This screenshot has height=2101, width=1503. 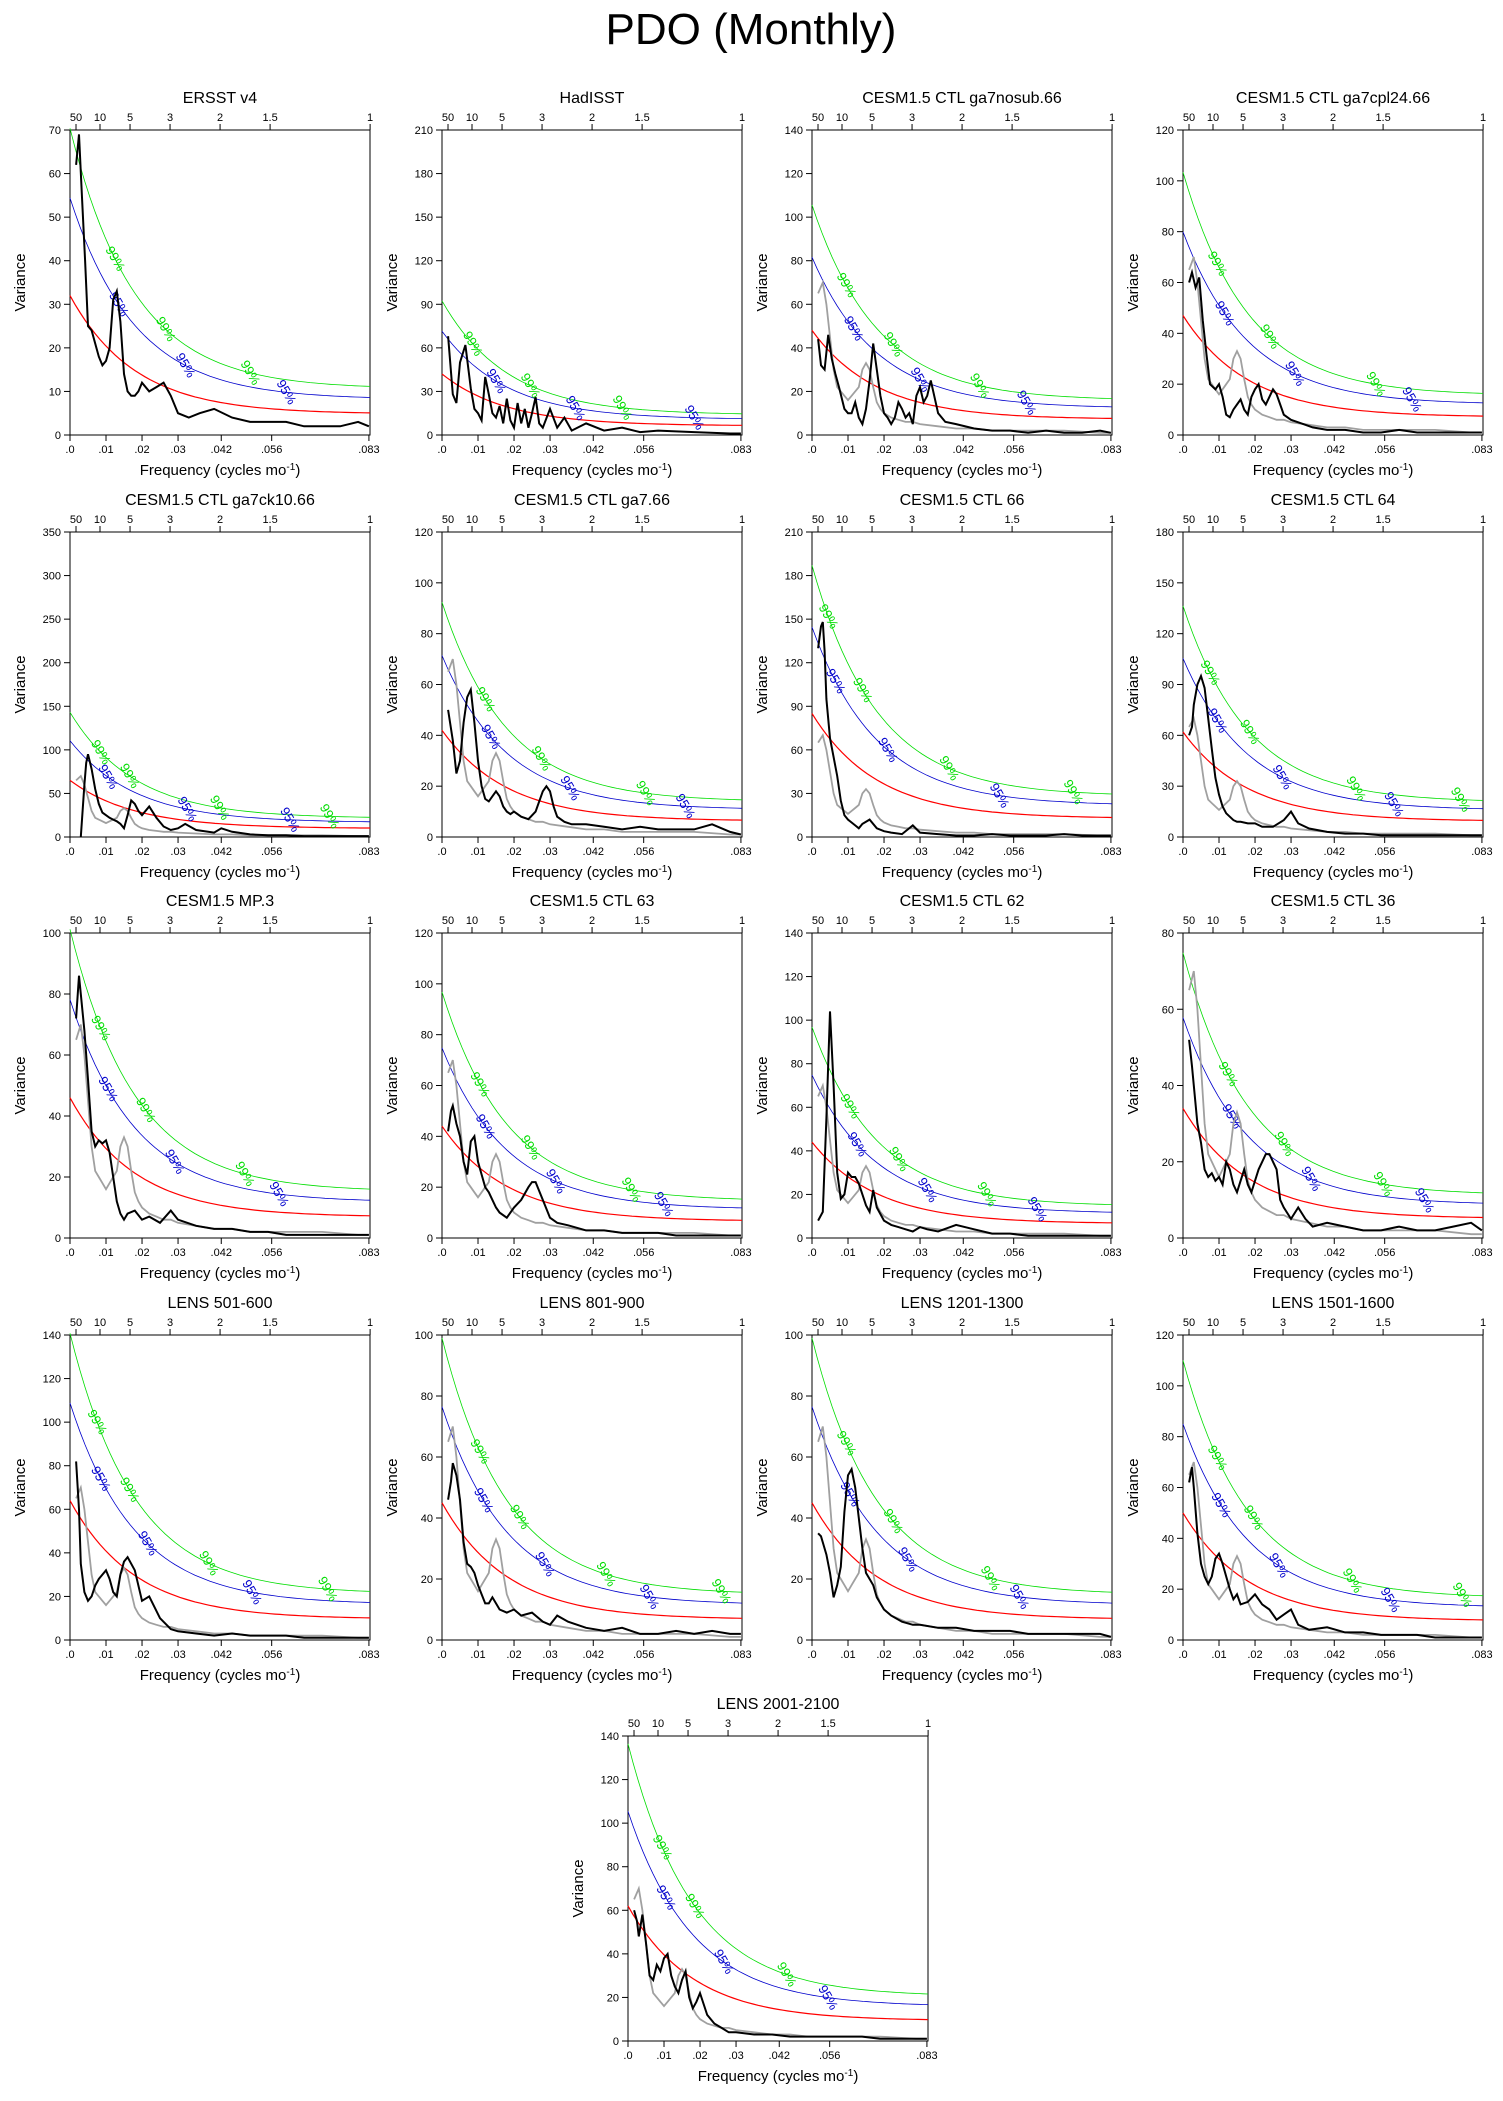 I want to click on panel-title: CESM1.5 CTL ga7ck10.66, so click(x=220, y=500).